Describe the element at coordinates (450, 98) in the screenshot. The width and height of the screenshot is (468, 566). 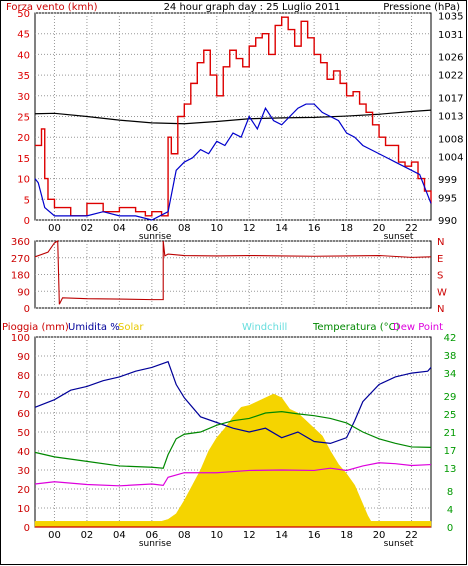
I see `y-tick-label-right: 1017` at that location.